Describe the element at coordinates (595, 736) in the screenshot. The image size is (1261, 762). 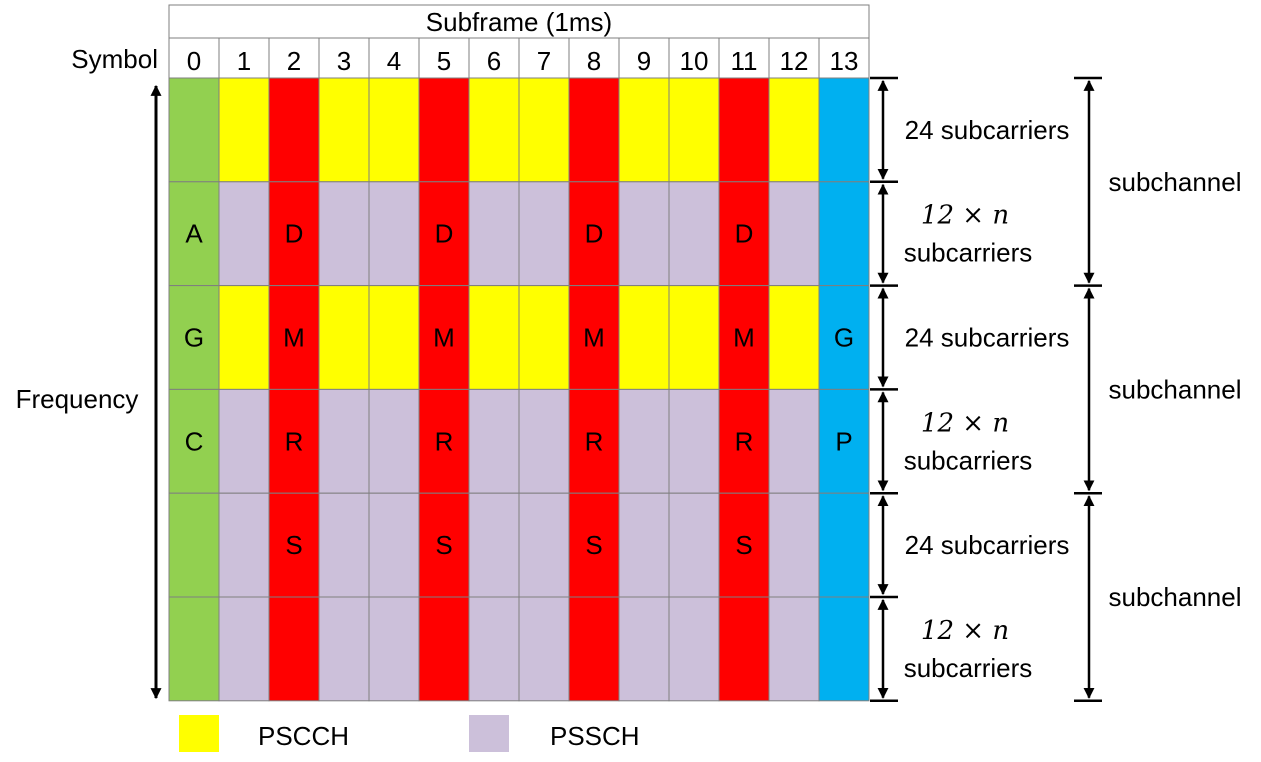
I see `legend-label: PSSCH` at that location.